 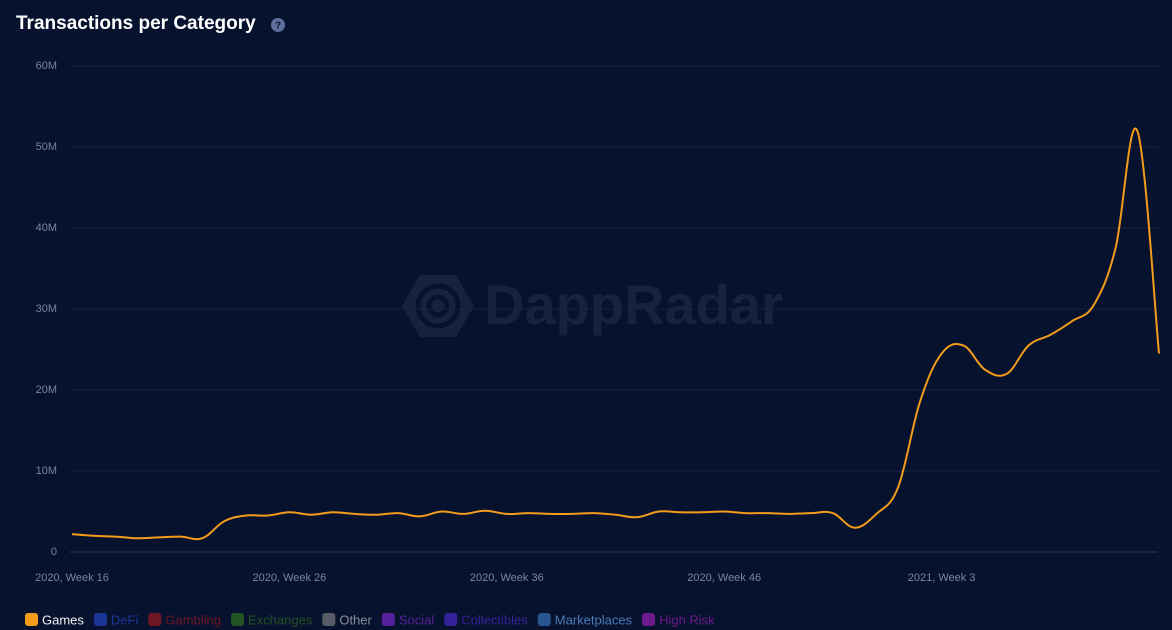 I want to click on legend-item: Social, so click(x=408, y=619).